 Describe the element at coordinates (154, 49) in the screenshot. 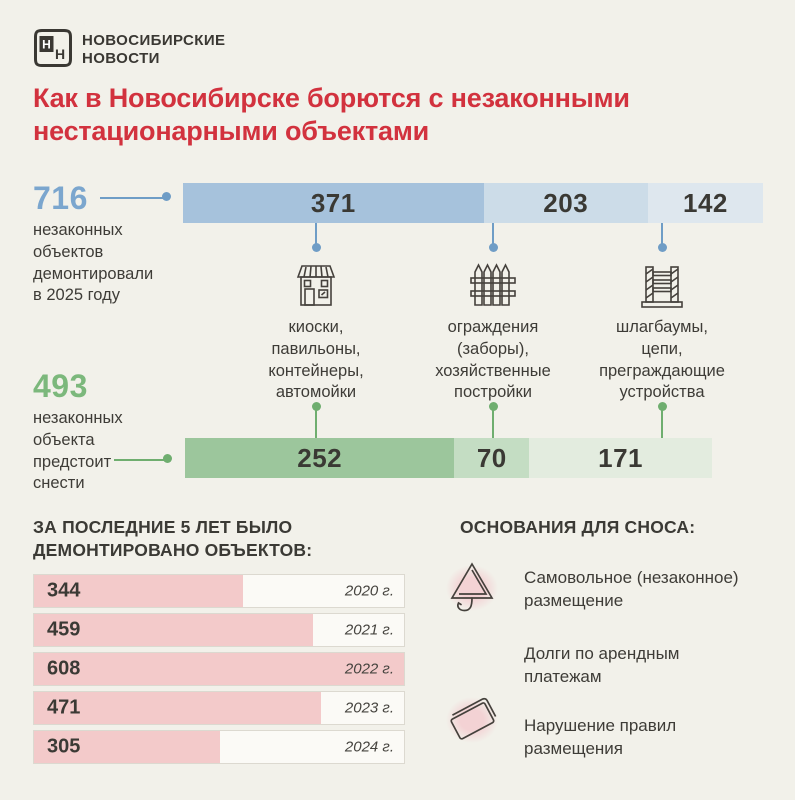

I see `brand-name: НОВОСИБИРСКИЕ НОВОСТИ` at that location.